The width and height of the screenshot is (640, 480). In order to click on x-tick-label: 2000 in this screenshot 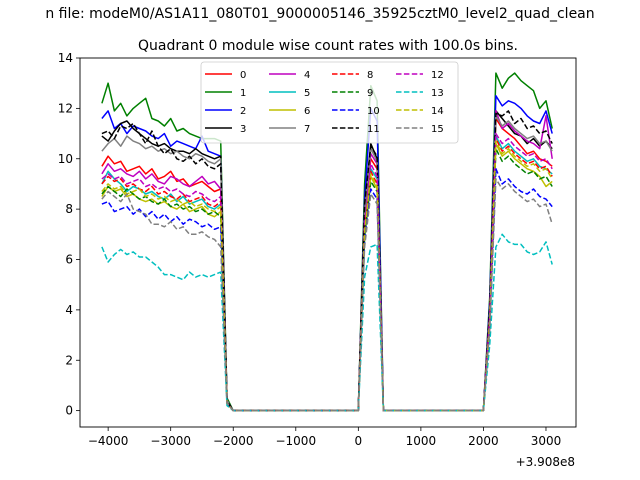, I will do `click(483, 441)`.